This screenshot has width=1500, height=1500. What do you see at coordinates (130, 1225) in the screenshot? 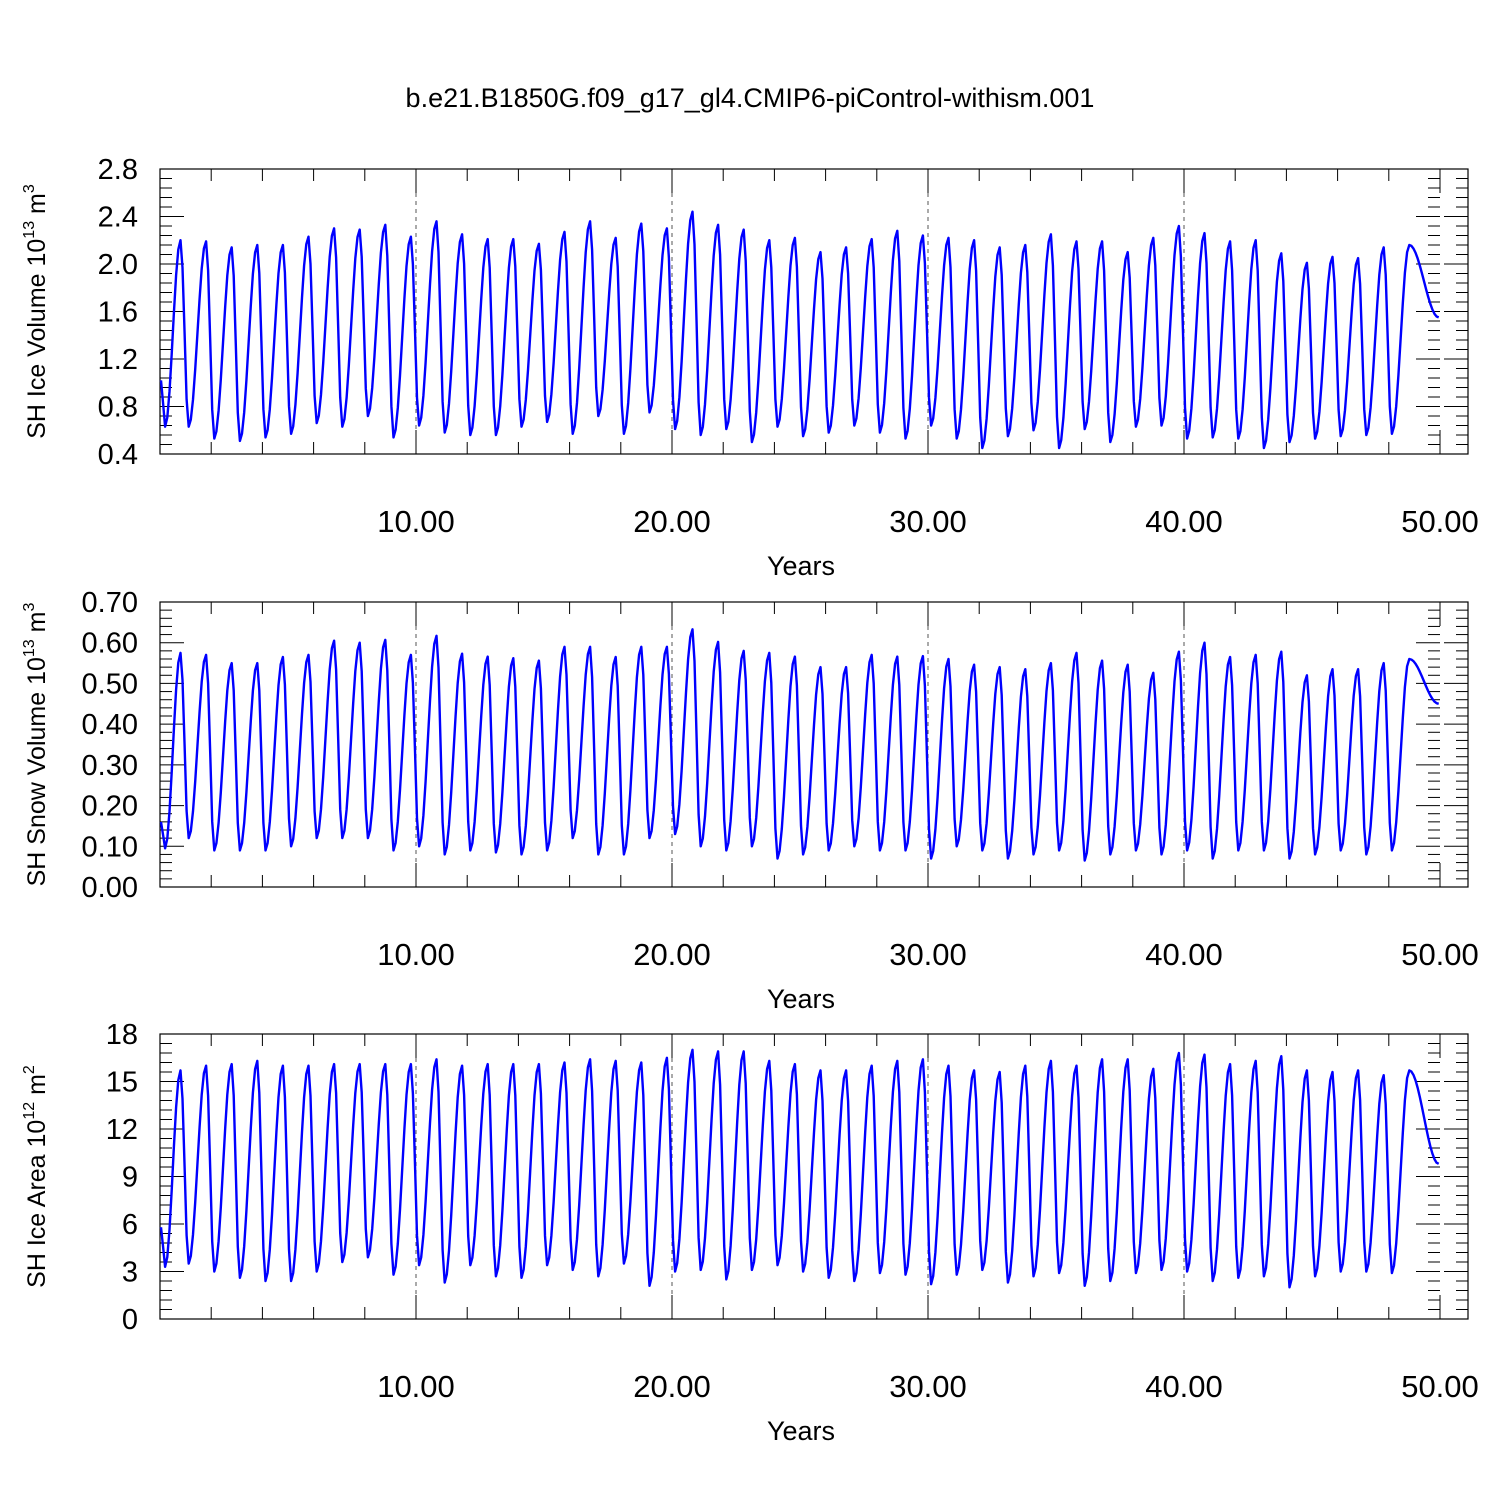
I see `y-tick-label: 6` at bounding box center [130, 1225].